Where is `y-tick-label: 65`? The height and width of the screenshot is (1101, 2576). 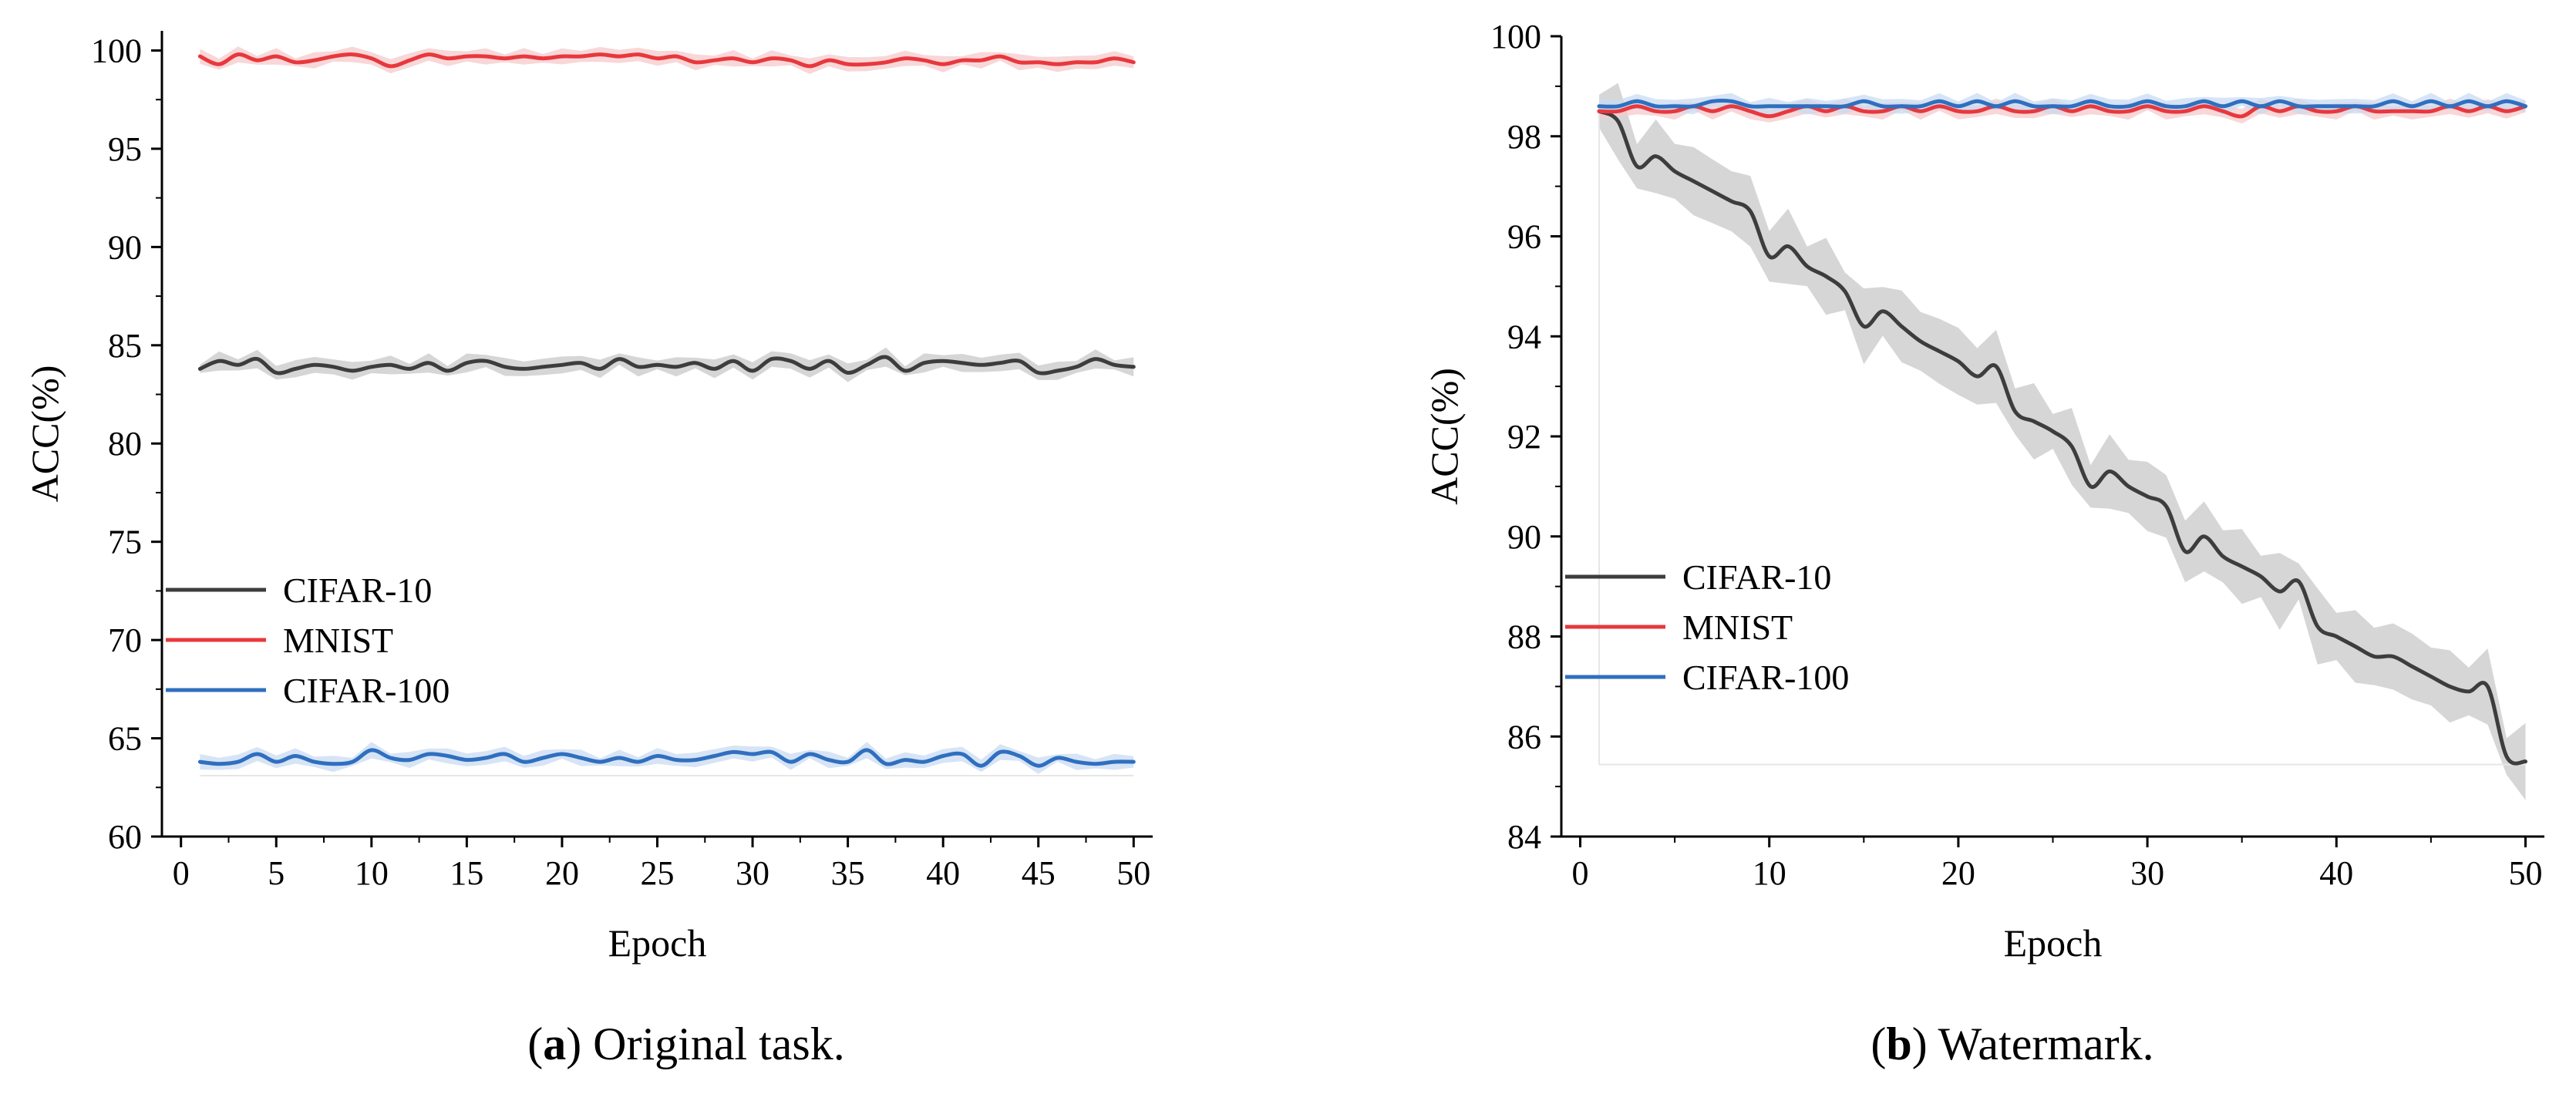 y-tick-label: 65 is located at coordinates (125, 739).